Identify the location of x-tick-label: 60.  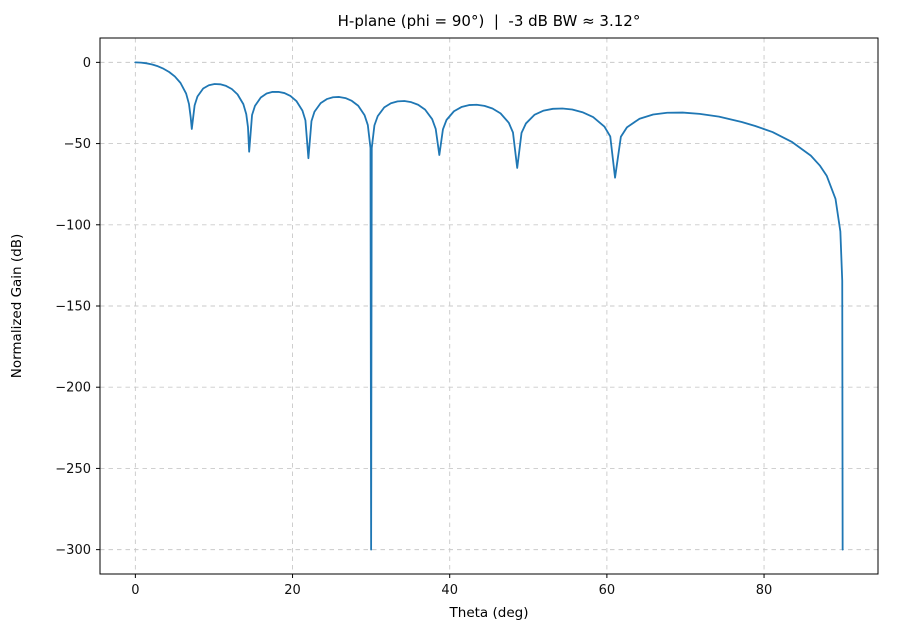
(607, 590).